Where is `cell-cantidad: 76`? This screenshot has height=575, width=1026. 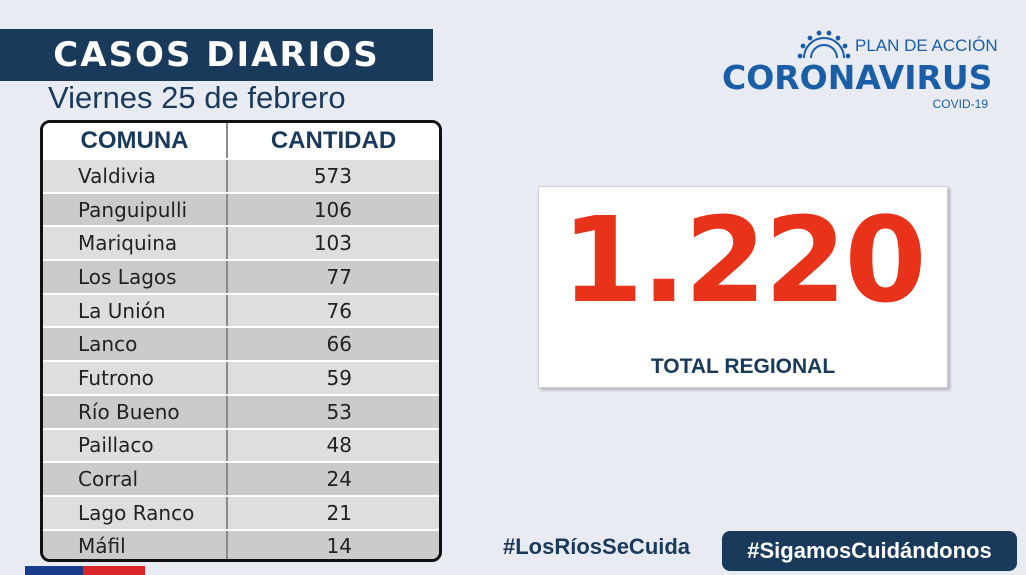 cell-cantidad: 76 is located at coordinates (339, 310).